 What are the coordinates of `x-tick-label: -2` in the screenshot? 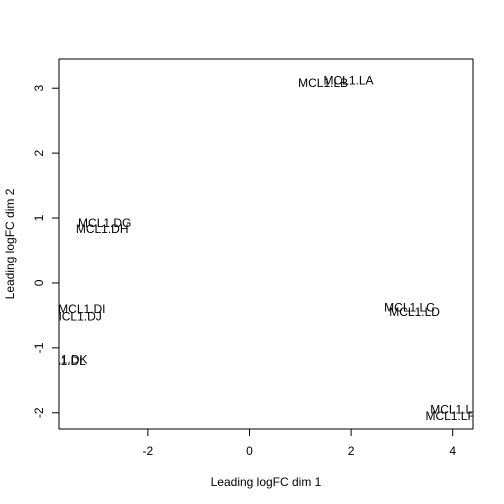 It's located at (148, 451).